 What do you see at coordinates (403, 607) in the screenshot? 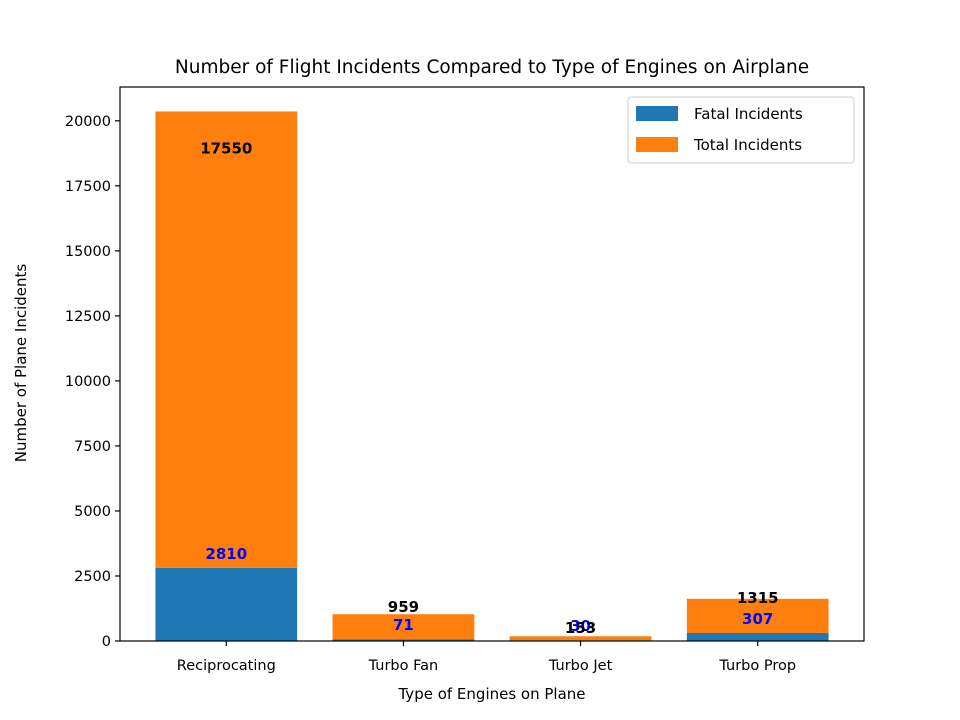
I see `data-label-total-1: 959` at bounding box center [403, 607].